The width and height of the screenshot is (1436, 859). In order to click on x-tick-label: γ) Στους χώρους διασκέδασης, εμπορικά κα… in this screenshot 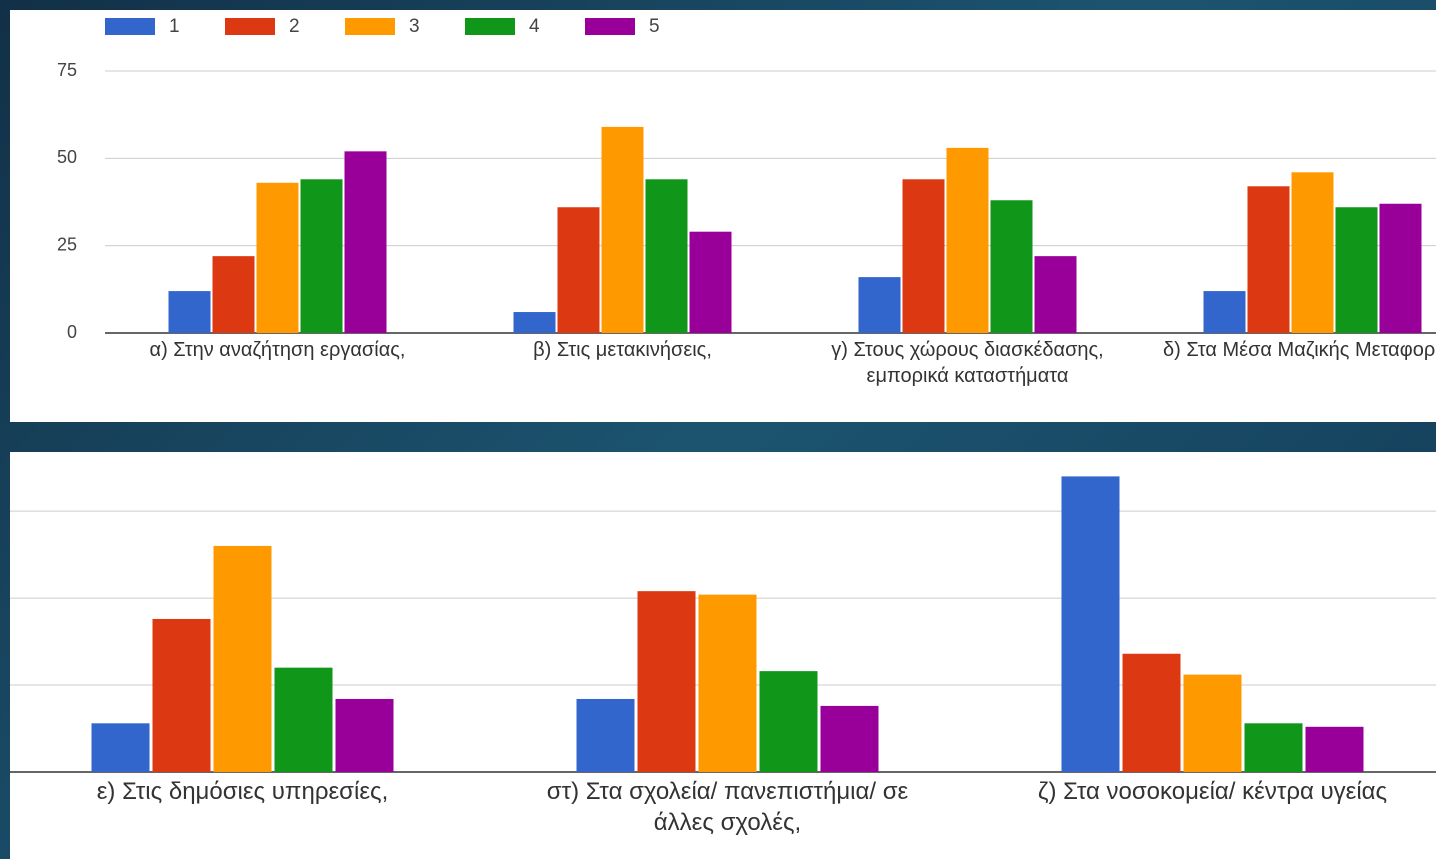, I will do `click(967, 363)`.